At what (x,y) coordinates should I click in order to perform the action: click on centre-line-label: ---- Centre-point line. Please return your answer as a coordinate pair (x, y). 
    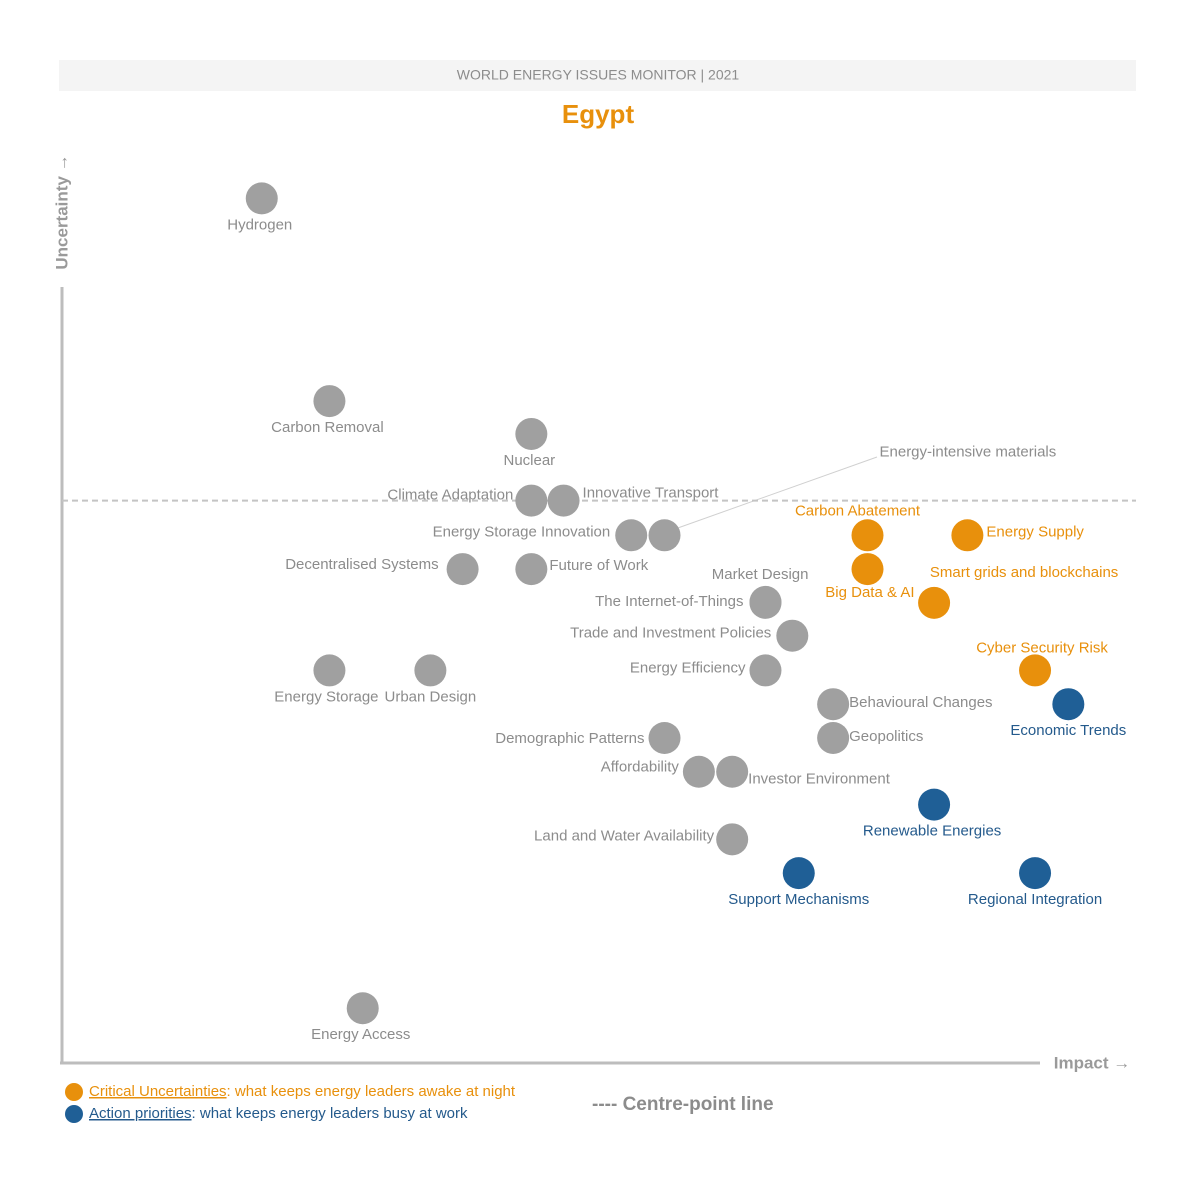
    Looking at the image, I should click on (683, 1104).